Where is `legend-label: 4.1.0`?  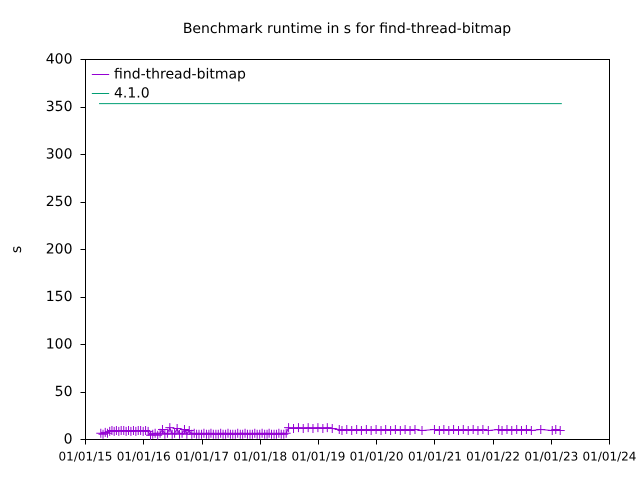
legend-label: 4.1.0 is located at coordinates (132, 94).